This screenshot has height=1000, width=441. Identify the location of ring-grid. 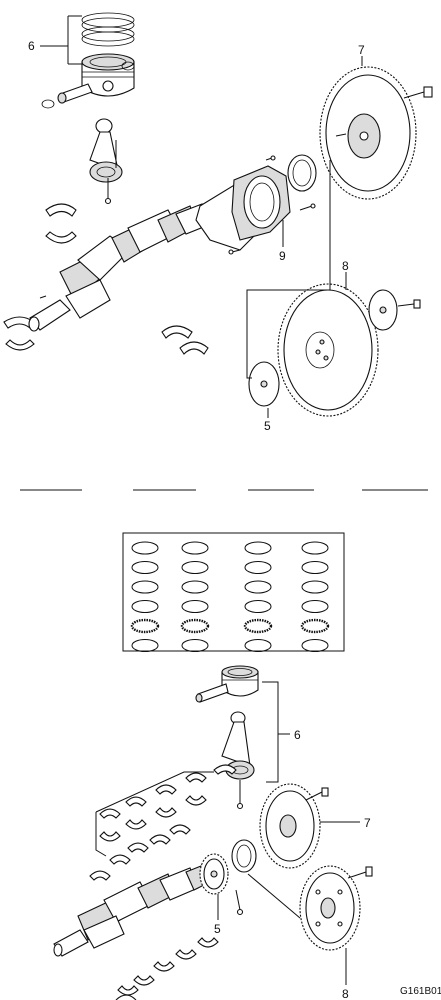
(230, 596).